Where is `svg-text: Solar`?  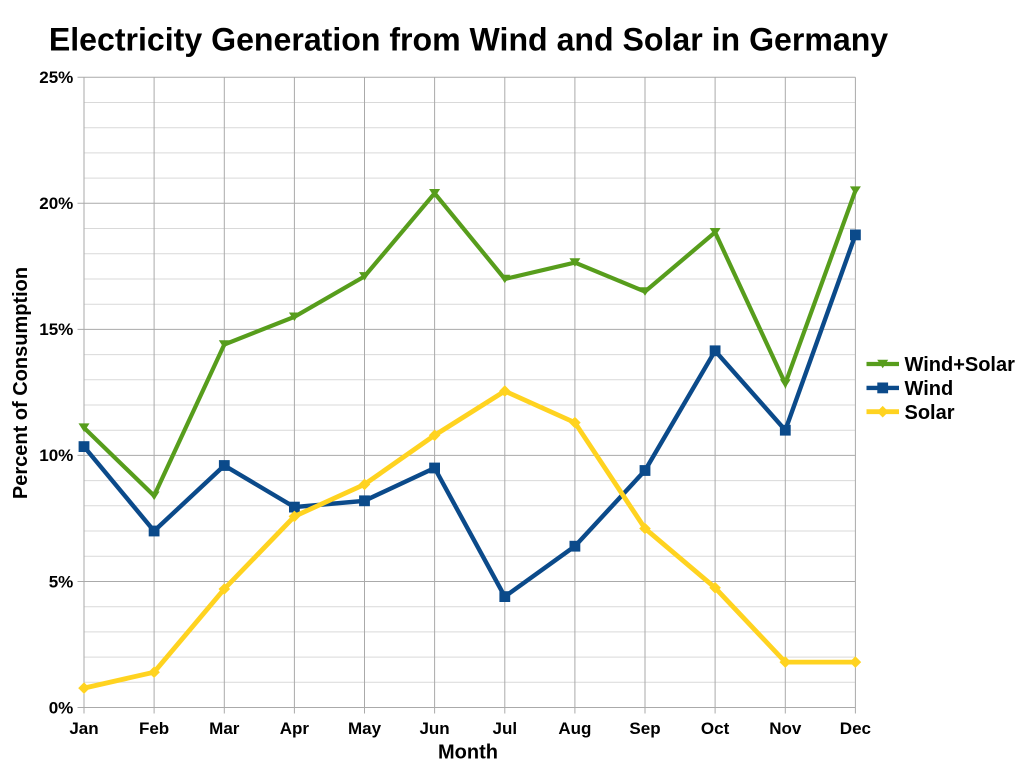
svg-text: Solar is located at coordinates (930, 413).